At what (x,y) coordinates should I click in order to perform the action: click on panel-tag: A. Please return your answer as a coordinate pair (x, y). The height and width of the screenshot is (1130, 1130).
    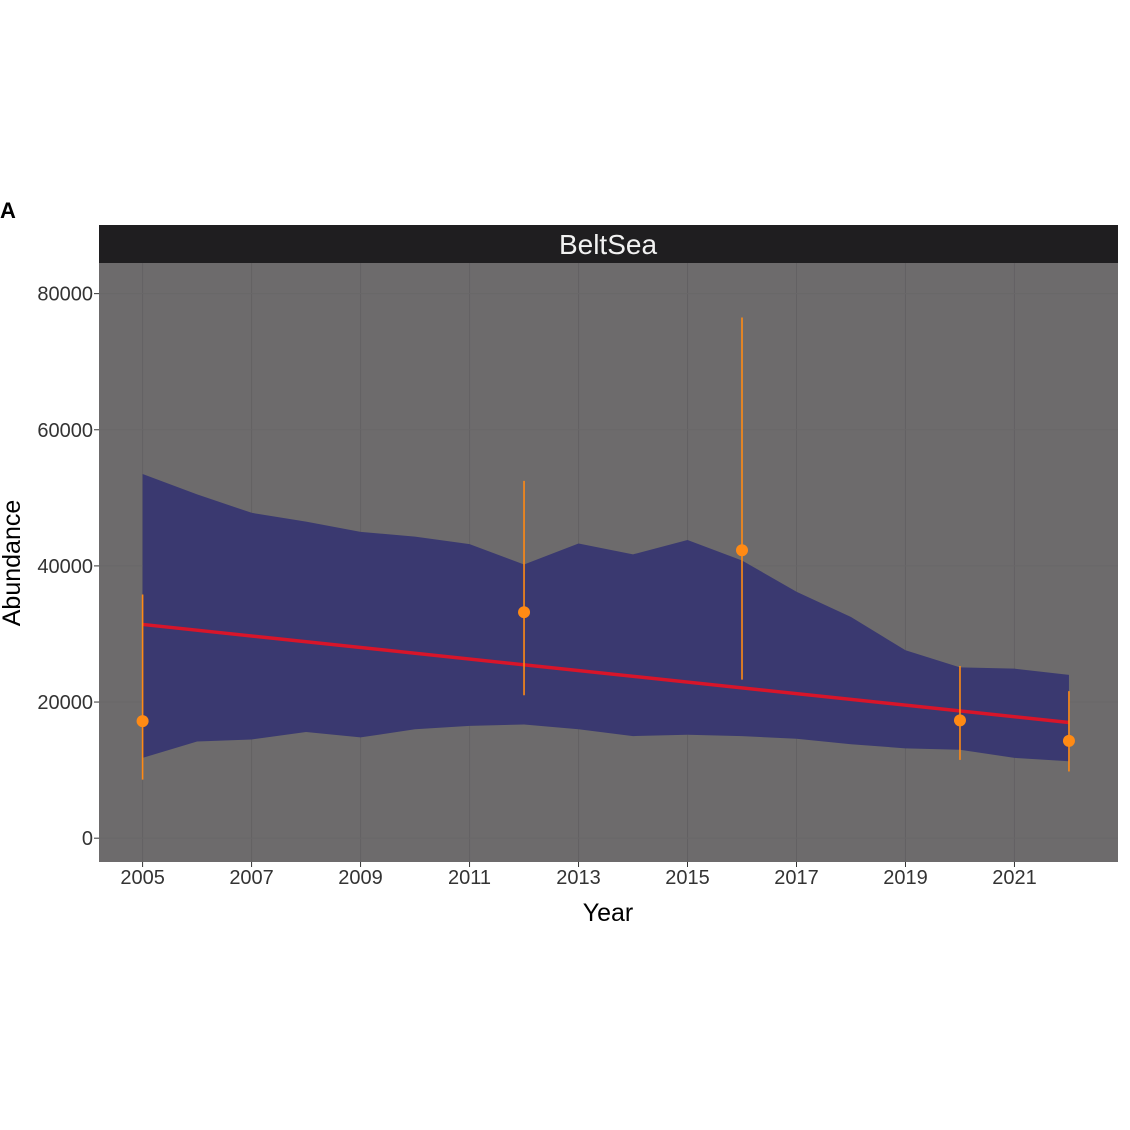
    Looking at the image, I should click on (8, 210).